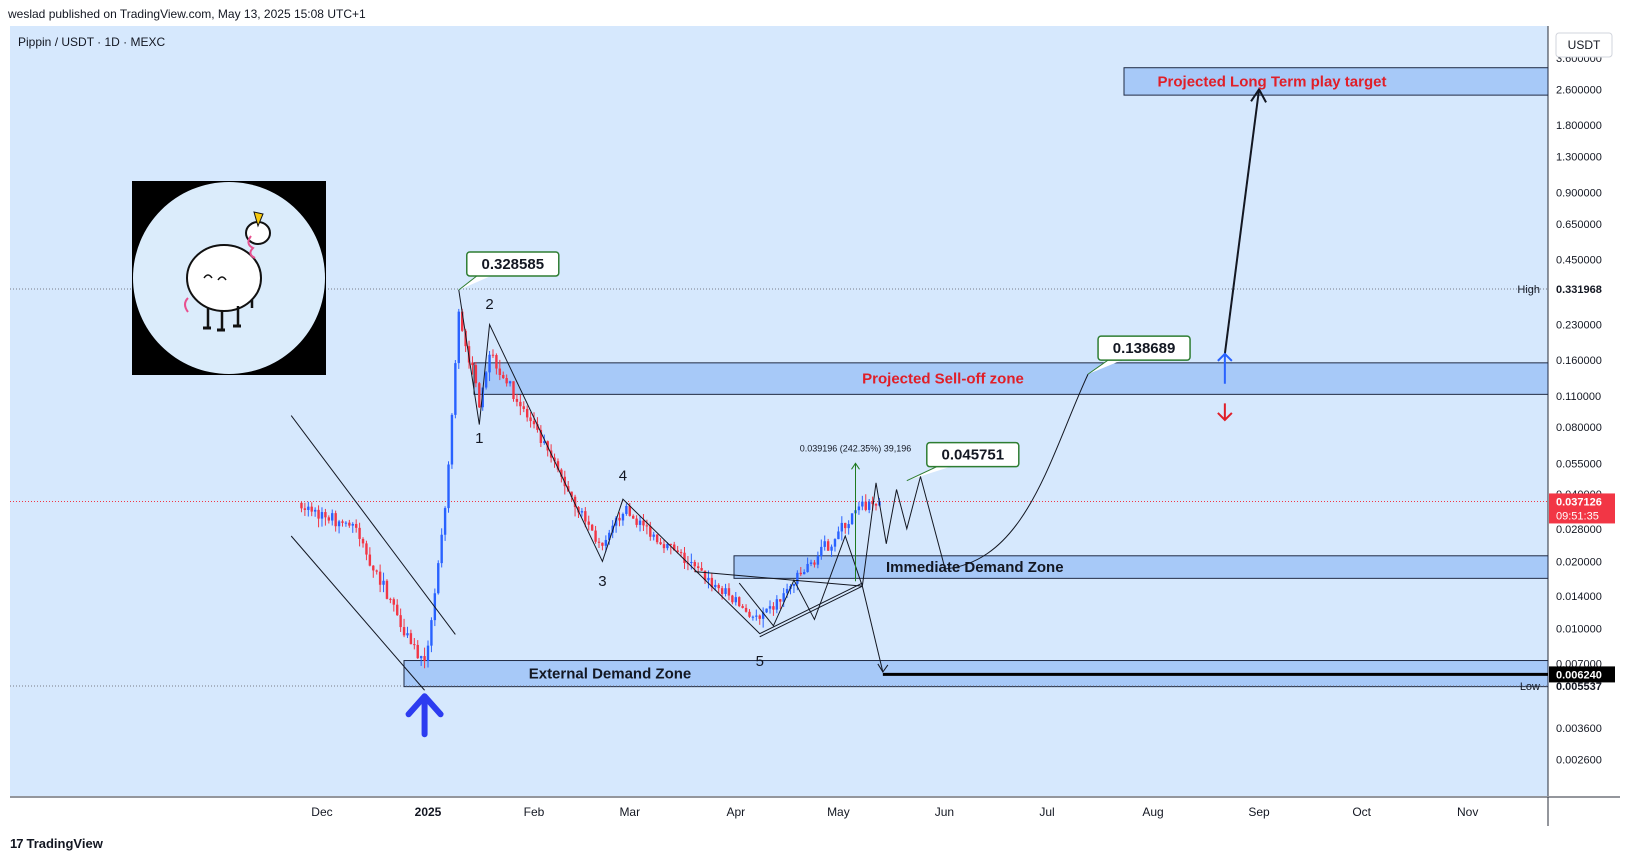  I want to click on tradingview-brand: 17 TradingView, so click(56, 843).